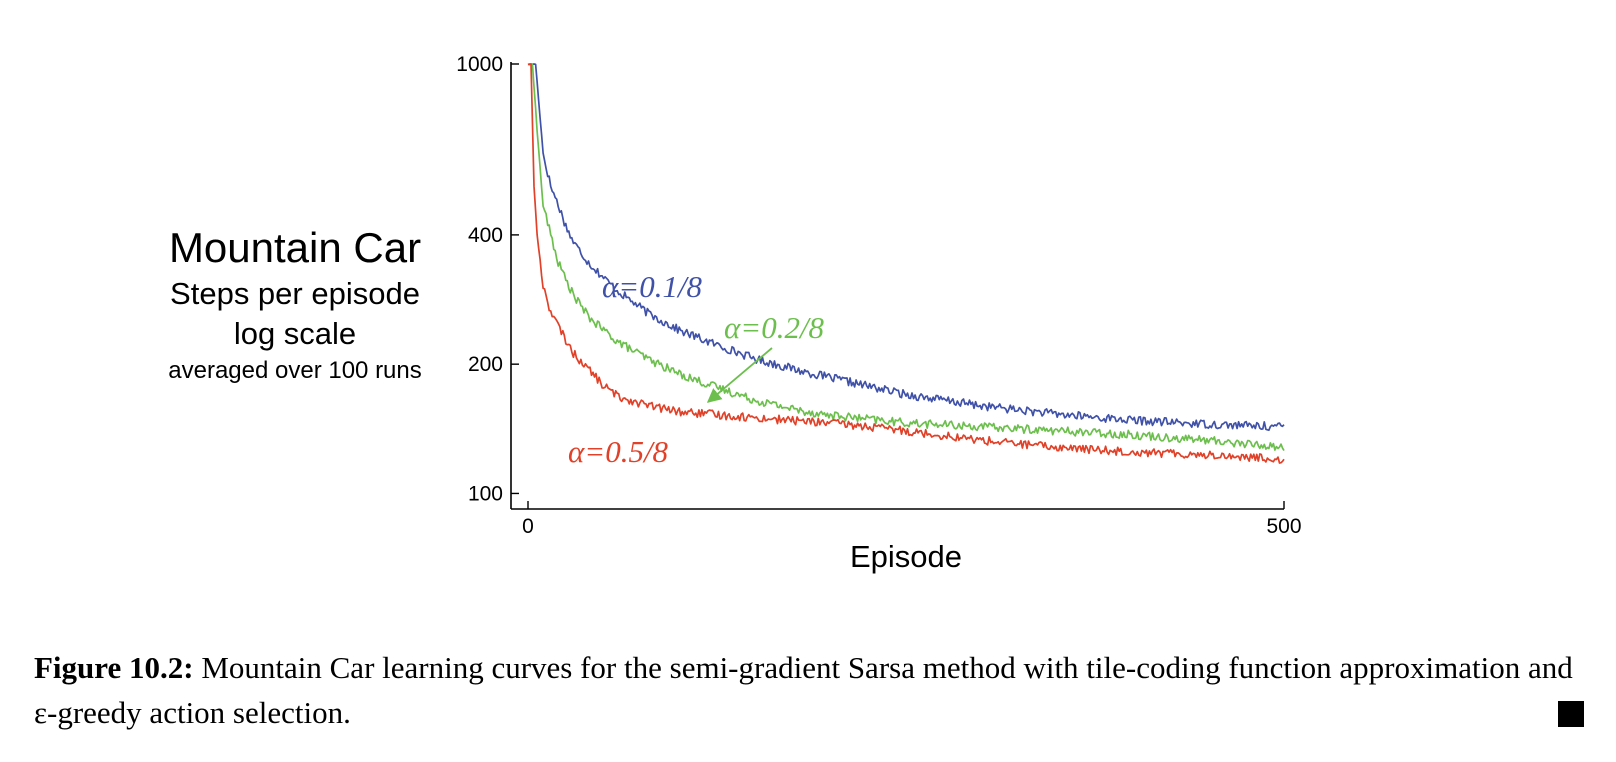 The width and height of the screenshot is (1616, 762). I want to click on series-label-arrow, so click(739, 375).